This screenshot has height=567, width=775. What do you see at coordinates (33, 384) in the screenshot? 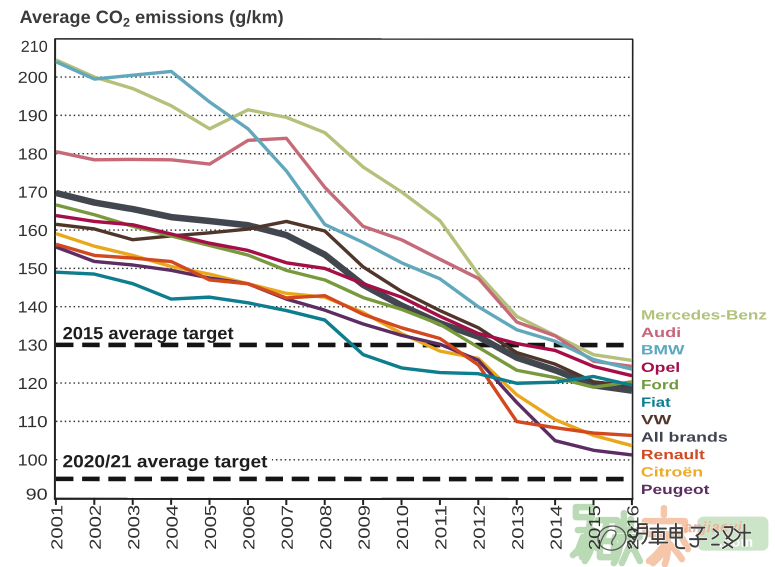
I see `svg-text: 120` at bounding box center [33, 384].